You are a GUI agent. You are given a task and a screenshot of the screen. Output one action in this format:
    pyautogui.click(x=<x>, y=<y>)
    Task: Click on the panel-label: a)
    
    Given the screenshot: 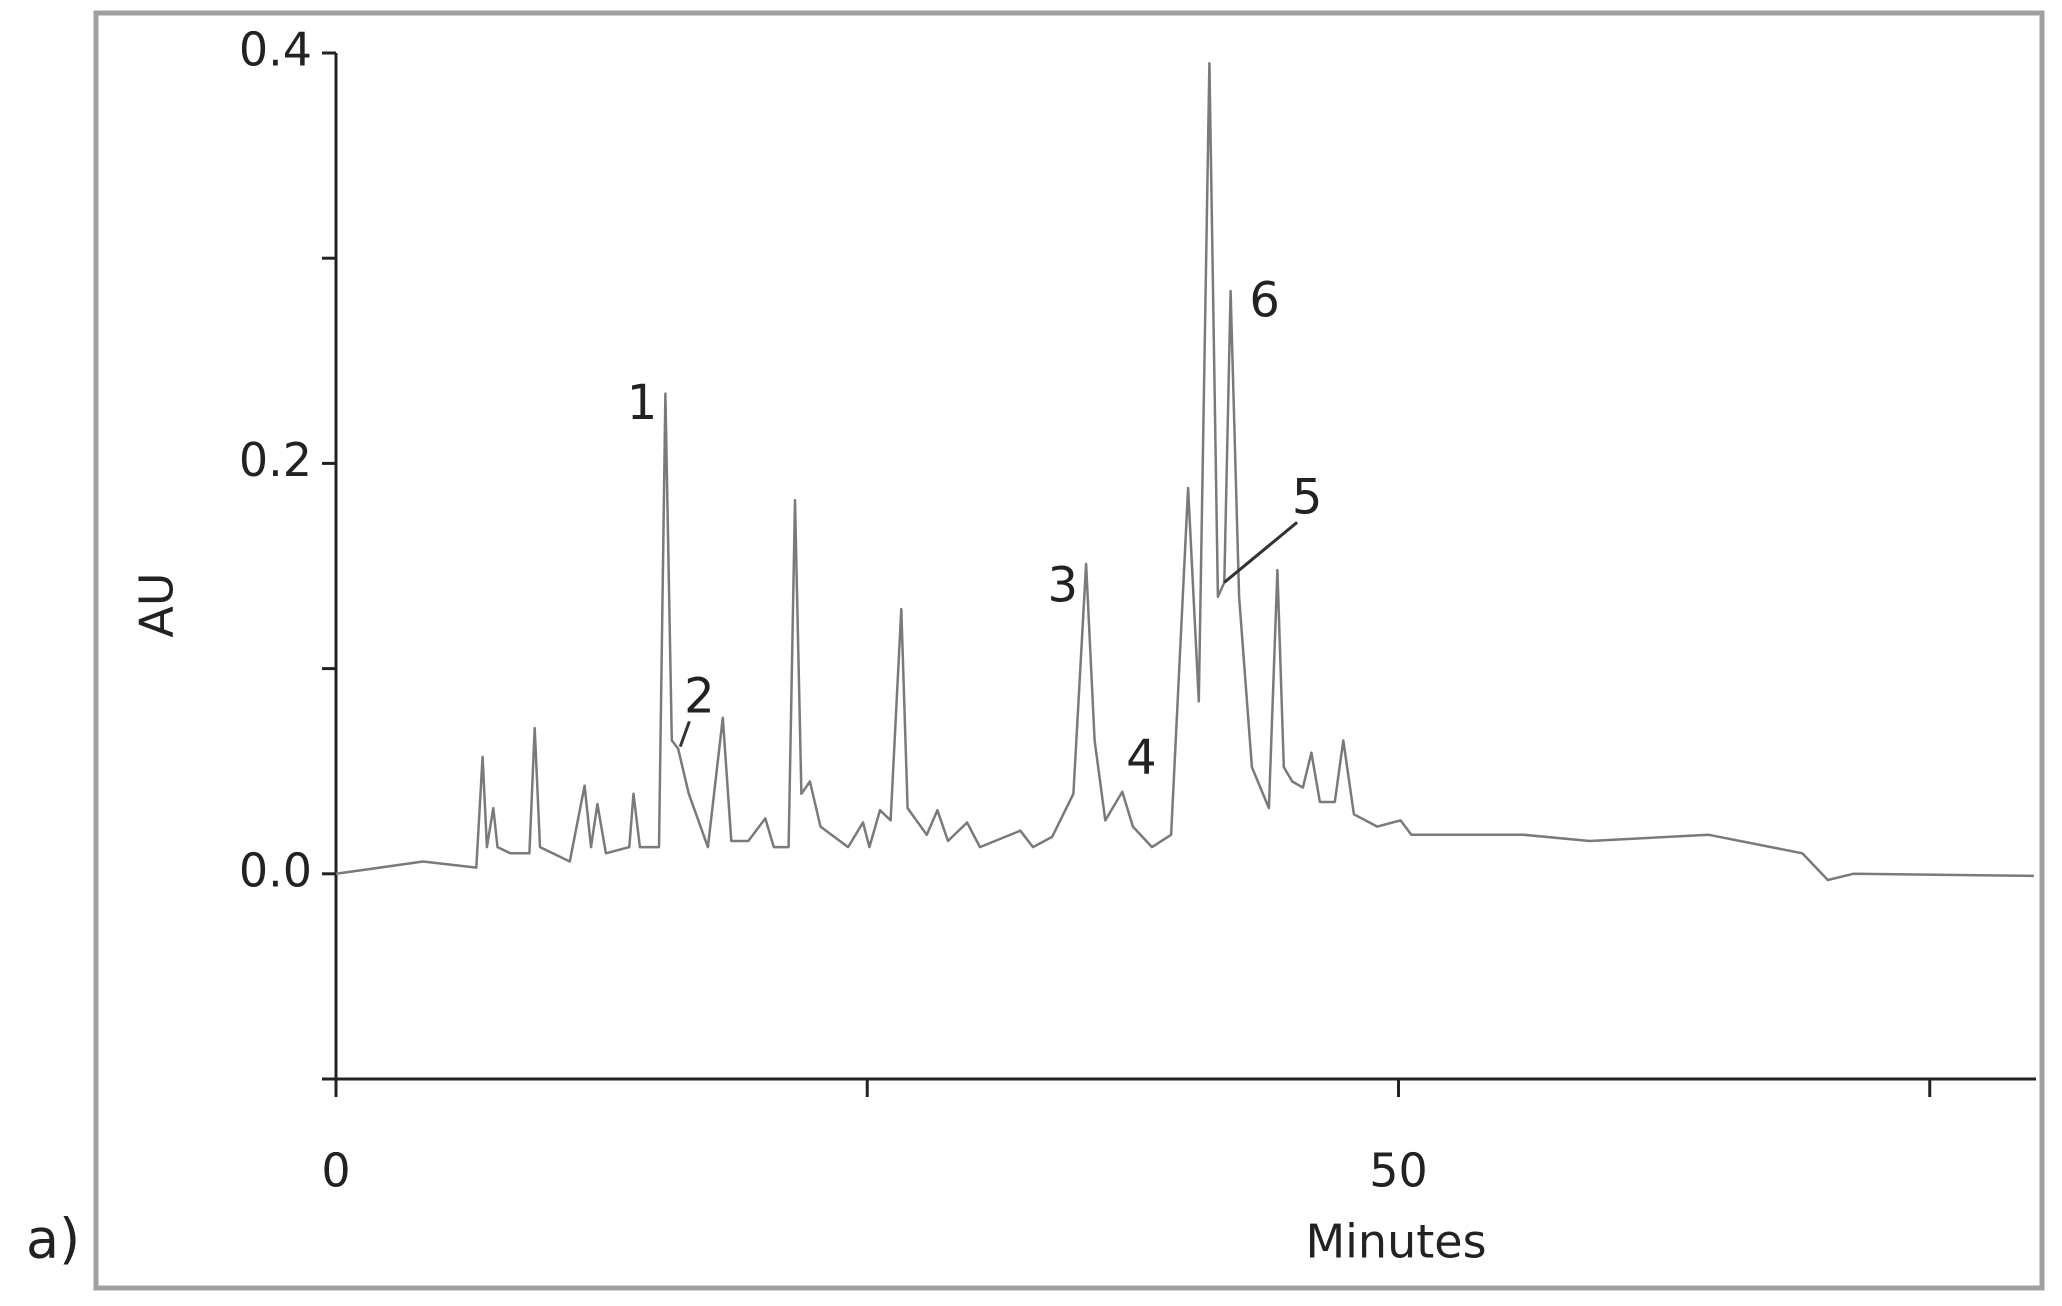 What is the action you would take?
    pyautogui.click(x=53, y=1239)
    